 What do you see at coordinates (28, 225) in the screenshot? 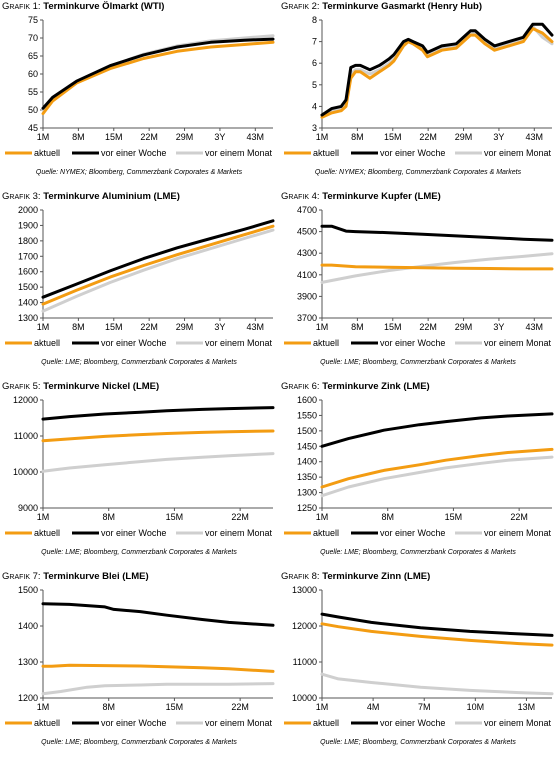
I see `y-tick-label: 1900` at bounding box center [28, 225].